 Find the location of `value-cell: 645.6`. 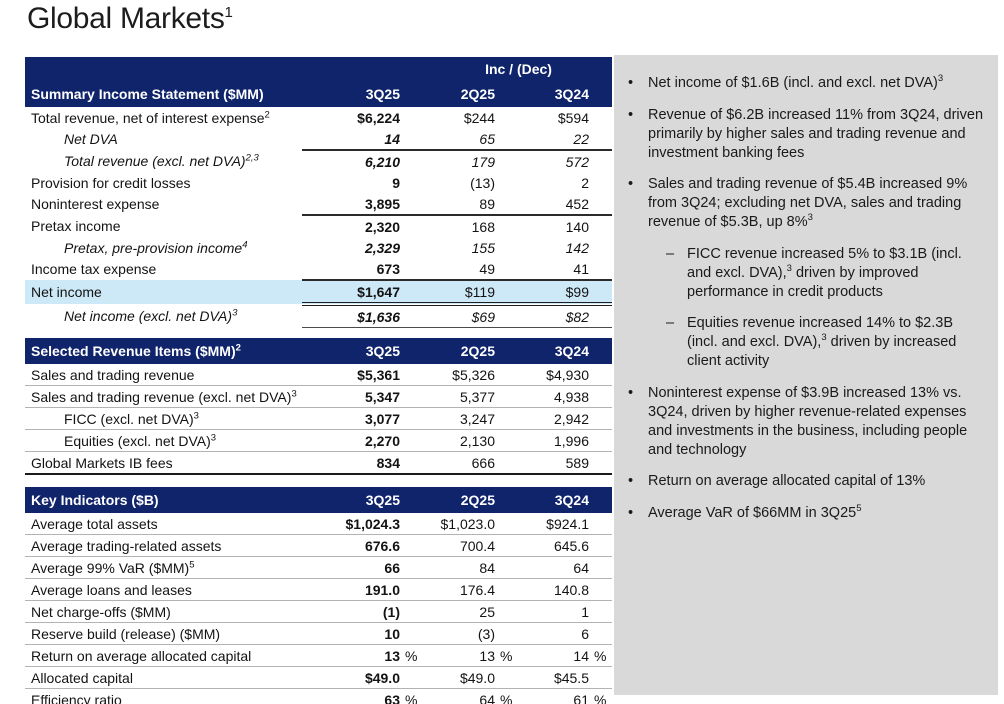

value-cell: 645.6 is located at coordinates (554, 545).